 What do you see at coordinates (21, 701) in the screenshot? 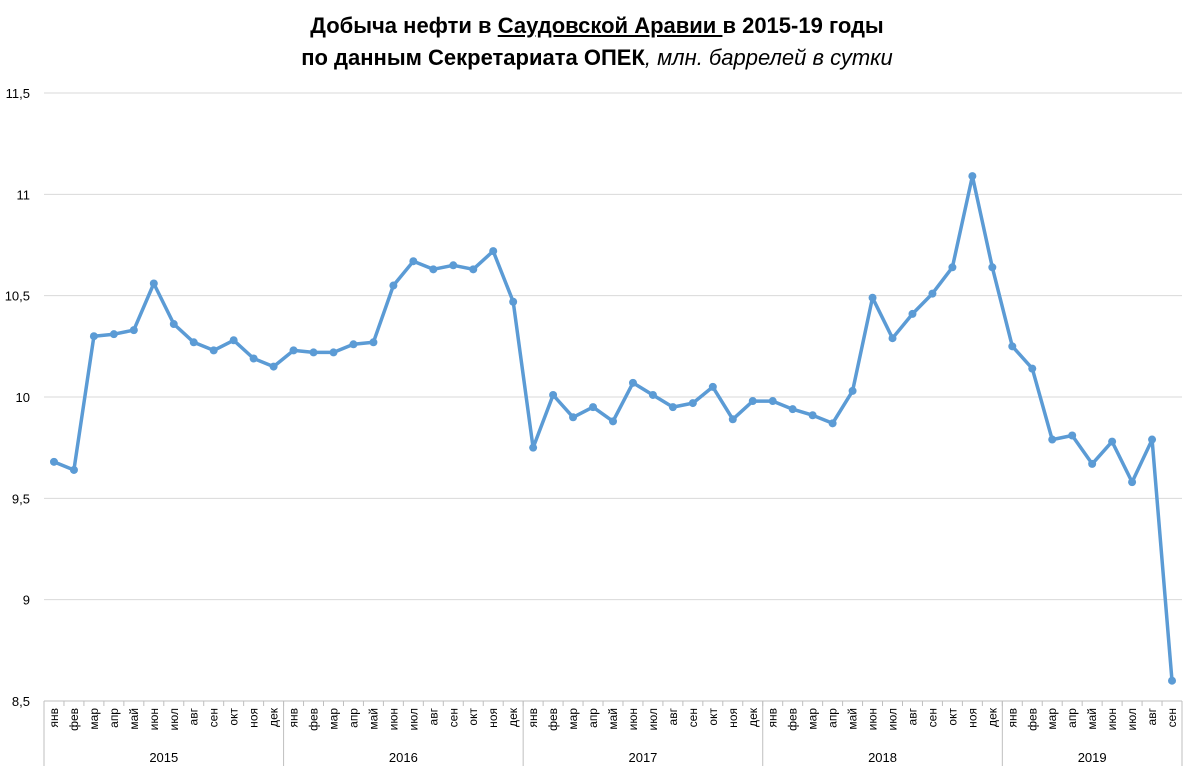
I see `y-tick-label: 8,5` at bounding box center [21, 701].